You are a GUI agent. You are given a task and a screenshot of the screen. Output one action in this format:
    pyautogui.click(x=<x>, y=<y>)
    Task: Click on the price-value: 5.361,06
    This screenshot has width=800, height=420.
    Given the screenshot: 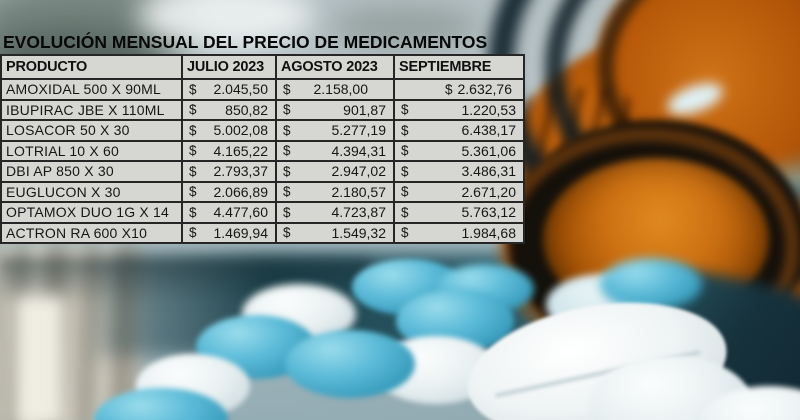 What is the action you would take?
    pyautogui.click(x=489, y=150)
    